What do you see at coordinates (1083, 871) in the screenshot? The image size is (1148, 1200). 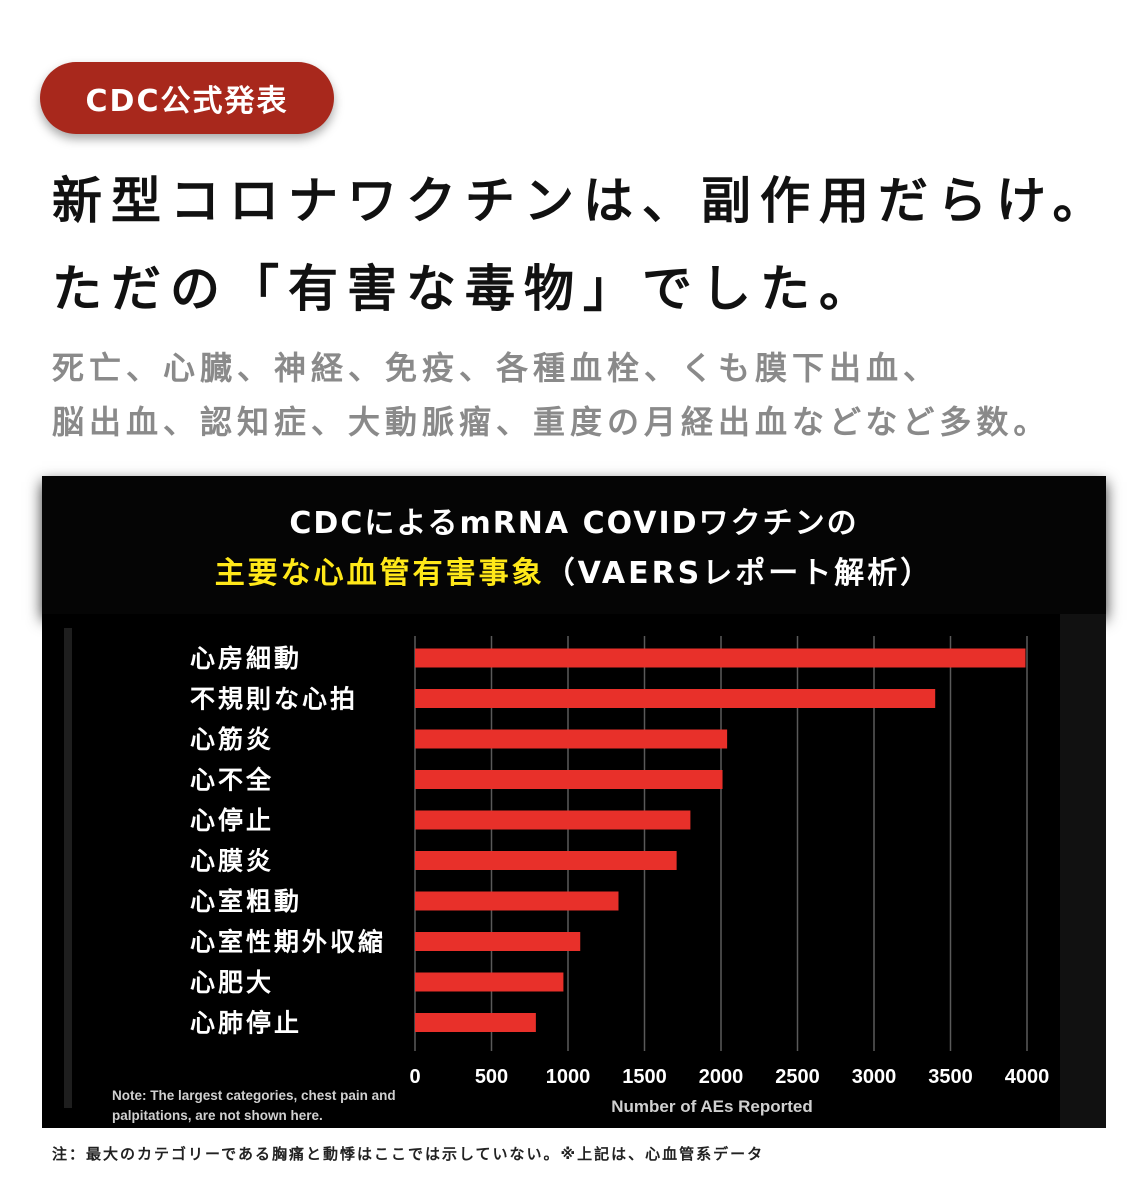 I see `chart-right-edge` at bounding box center [1083, 871].